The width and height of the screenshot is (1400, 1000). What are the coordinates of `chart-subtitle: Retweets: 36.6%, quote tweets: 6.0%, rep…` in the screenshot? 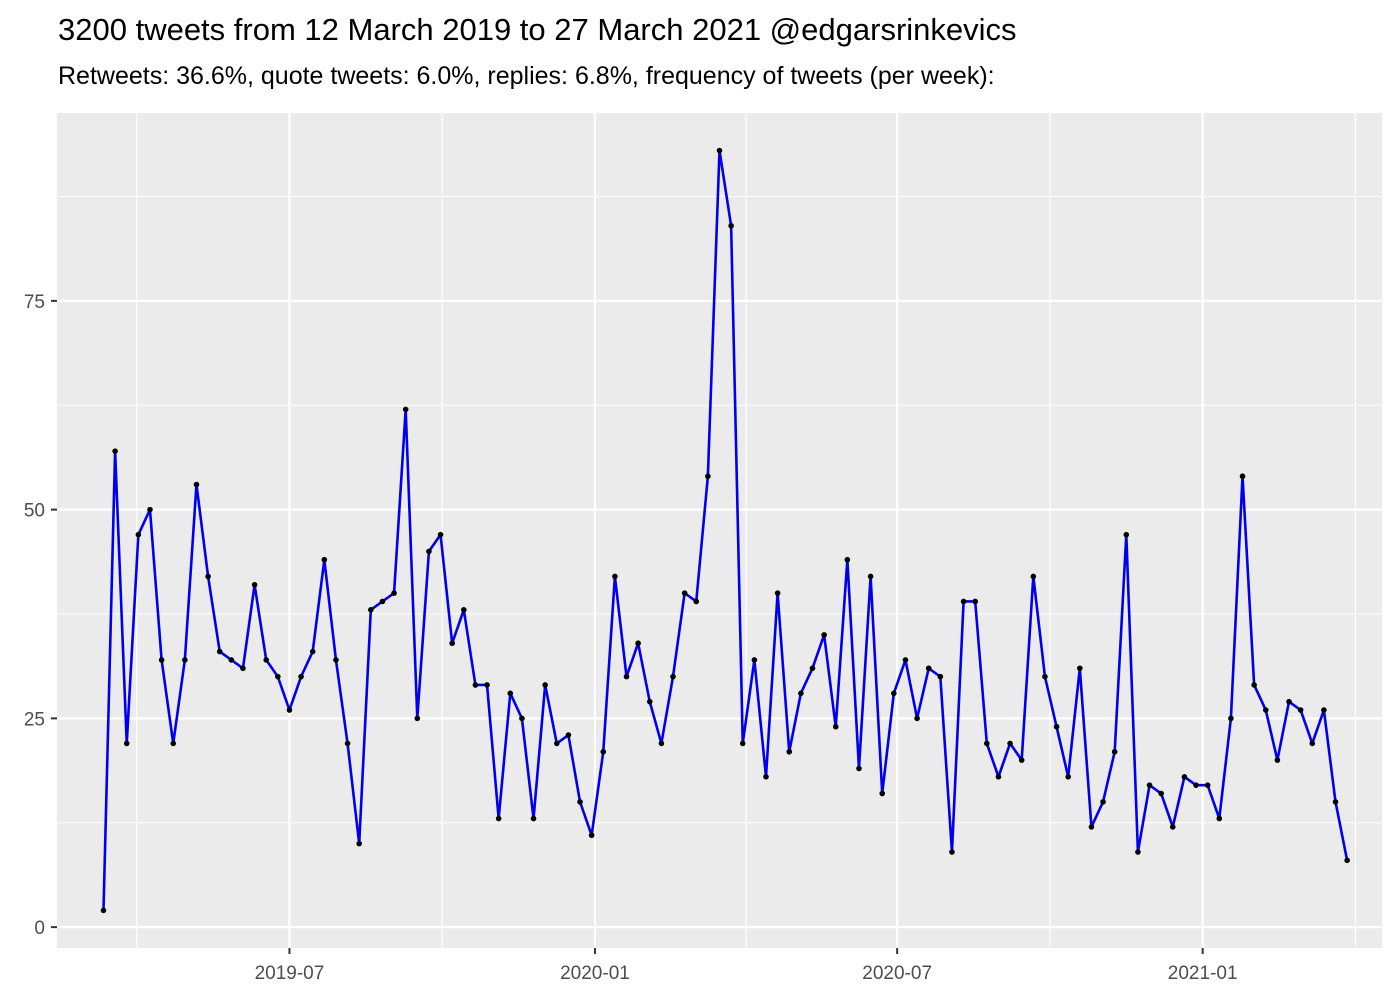 It's located at (526, 76).